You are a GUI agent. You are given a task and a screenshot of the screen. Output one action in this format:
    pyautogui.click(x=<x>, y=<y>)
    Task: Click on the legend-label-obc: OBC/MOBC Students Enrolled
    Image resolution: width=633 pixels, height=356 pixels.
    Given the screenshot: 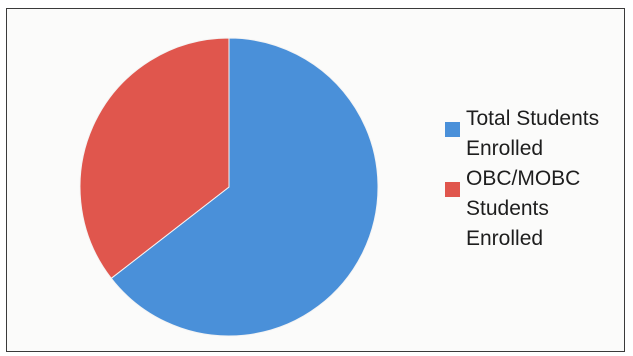 What is the action you would take?
    pyautogui.click(x=523, y=208)
    